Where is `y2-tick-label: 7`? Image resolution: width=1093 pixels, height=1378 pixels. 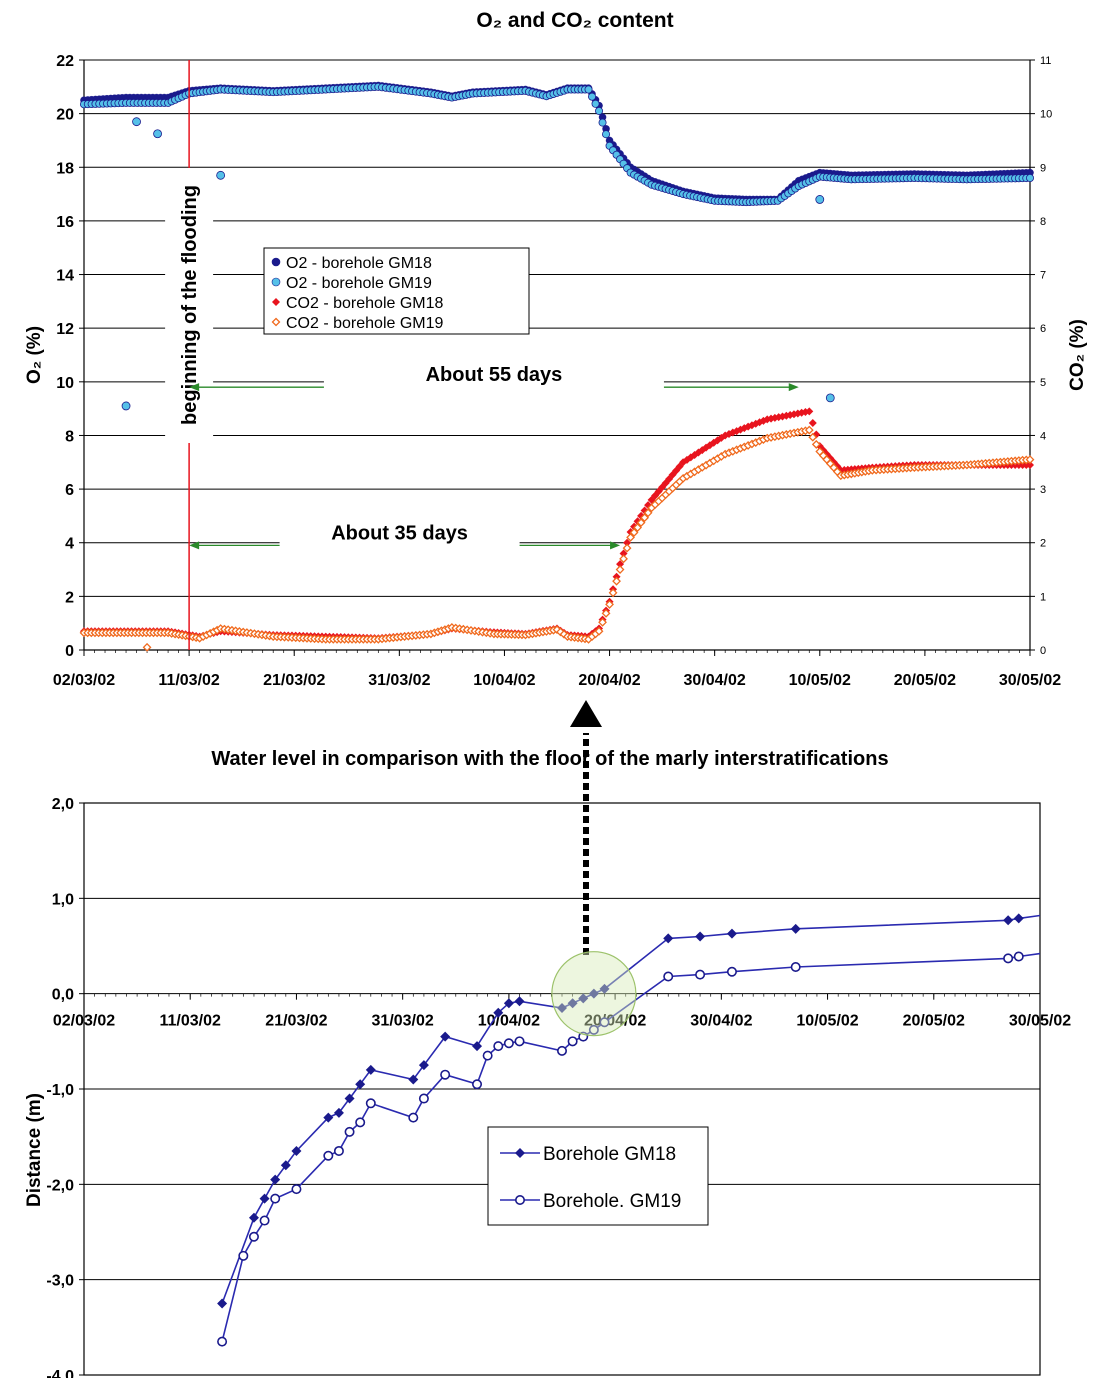 y2-tick-label: 7 is located at coordinates (1043, 276).